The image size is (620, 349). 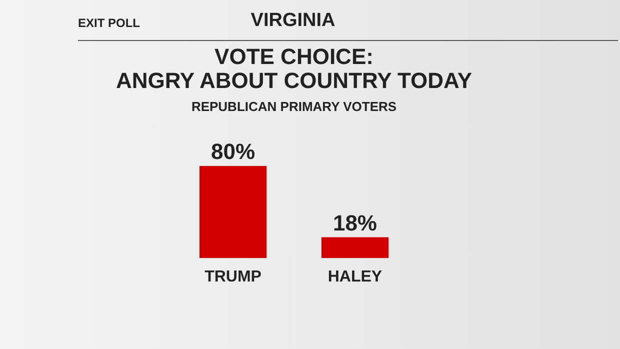 I want to click on data-label: 80%, so click(x=233, y=151).